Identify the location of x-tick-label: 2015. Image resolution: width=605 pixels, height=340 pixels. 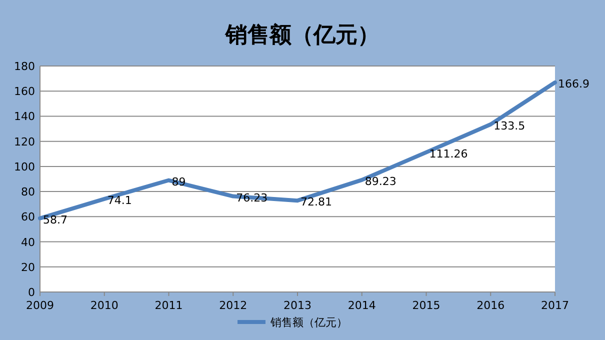
(426, 305).